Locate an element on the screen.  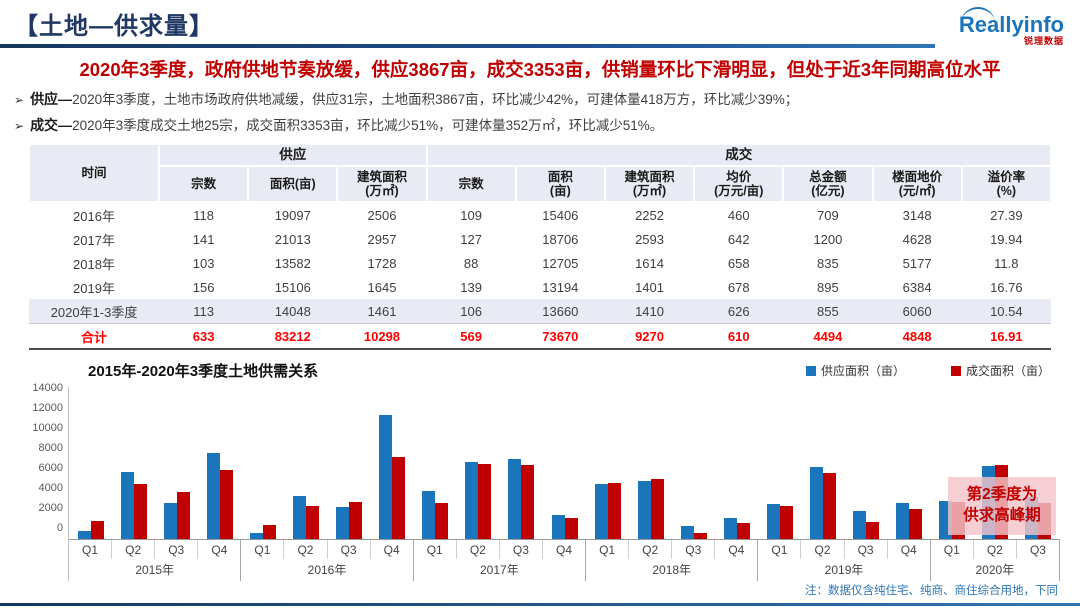
y-tick-label: 8000 is located at coordinates (50, 448).